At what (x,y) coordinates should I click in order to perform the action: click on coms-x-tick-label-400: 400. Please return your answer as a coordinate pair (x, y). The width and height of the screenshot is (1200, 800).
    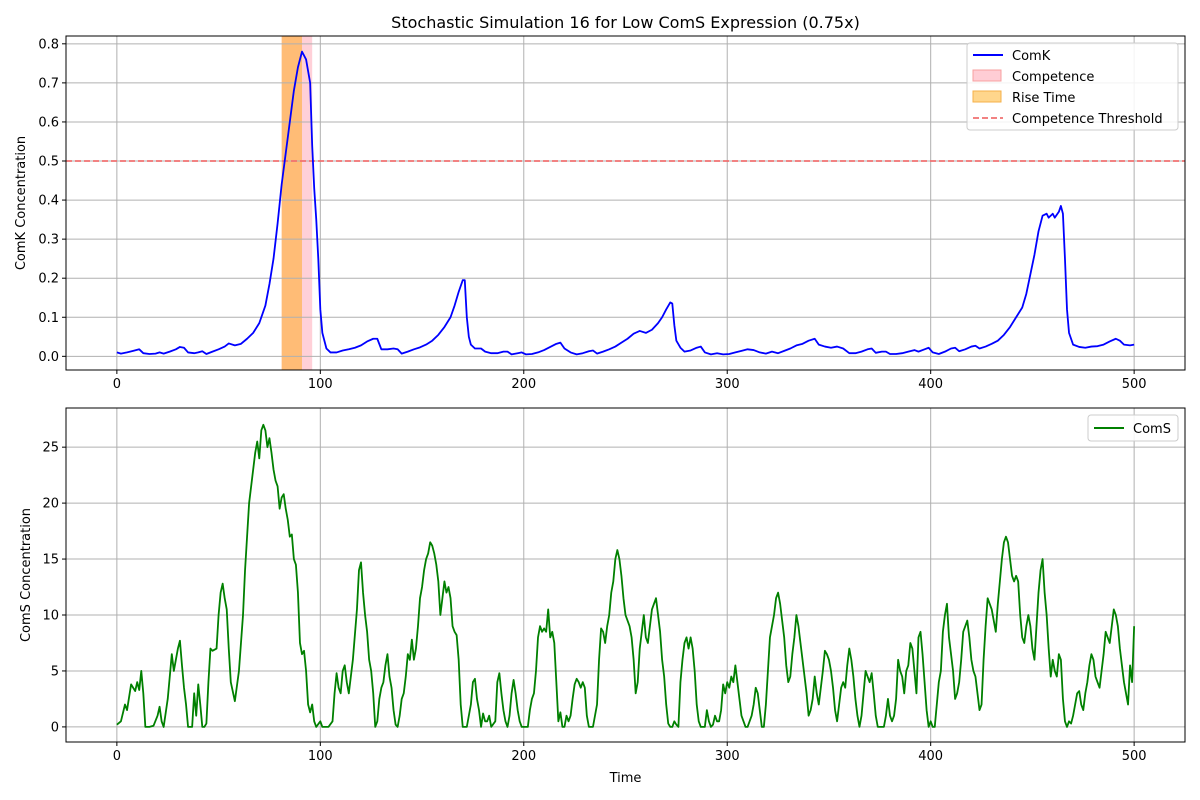
    Looking at the image, I should click on (930, 756).